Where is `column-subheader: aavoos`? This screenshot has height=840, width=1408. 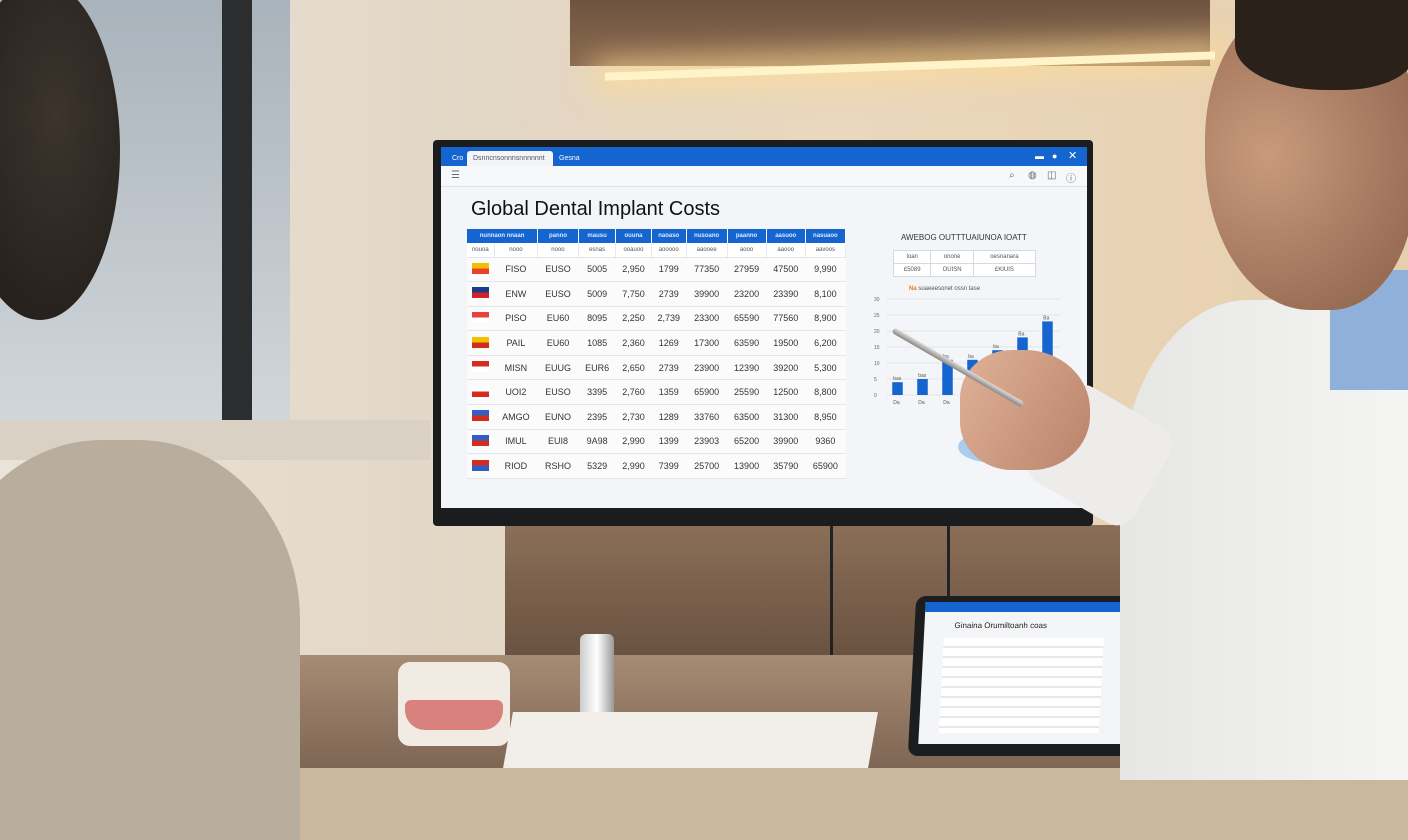
column-subheader: aavoos is located at coordinates (826, 250).